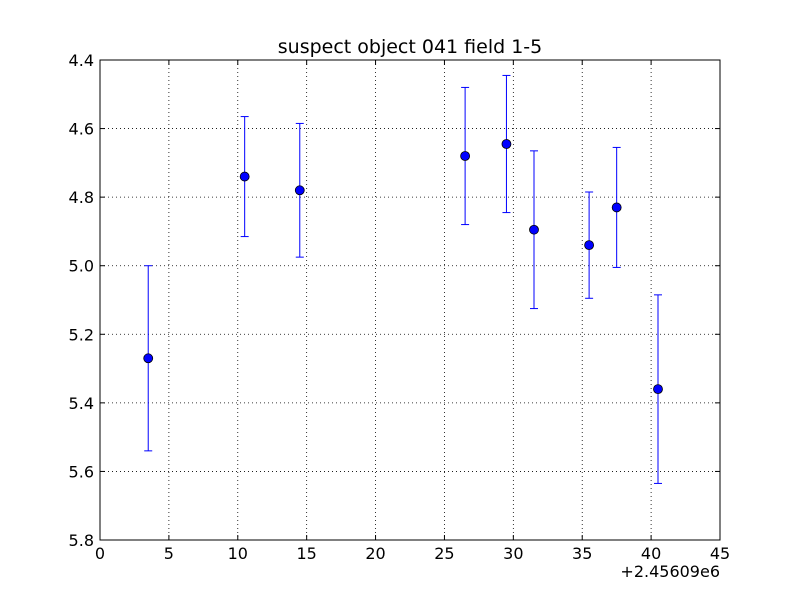 The image size is (800, 600). Describe the element at coordinates (238, 553) in the screenshot. I see `x-tick-label: 10` at that location.